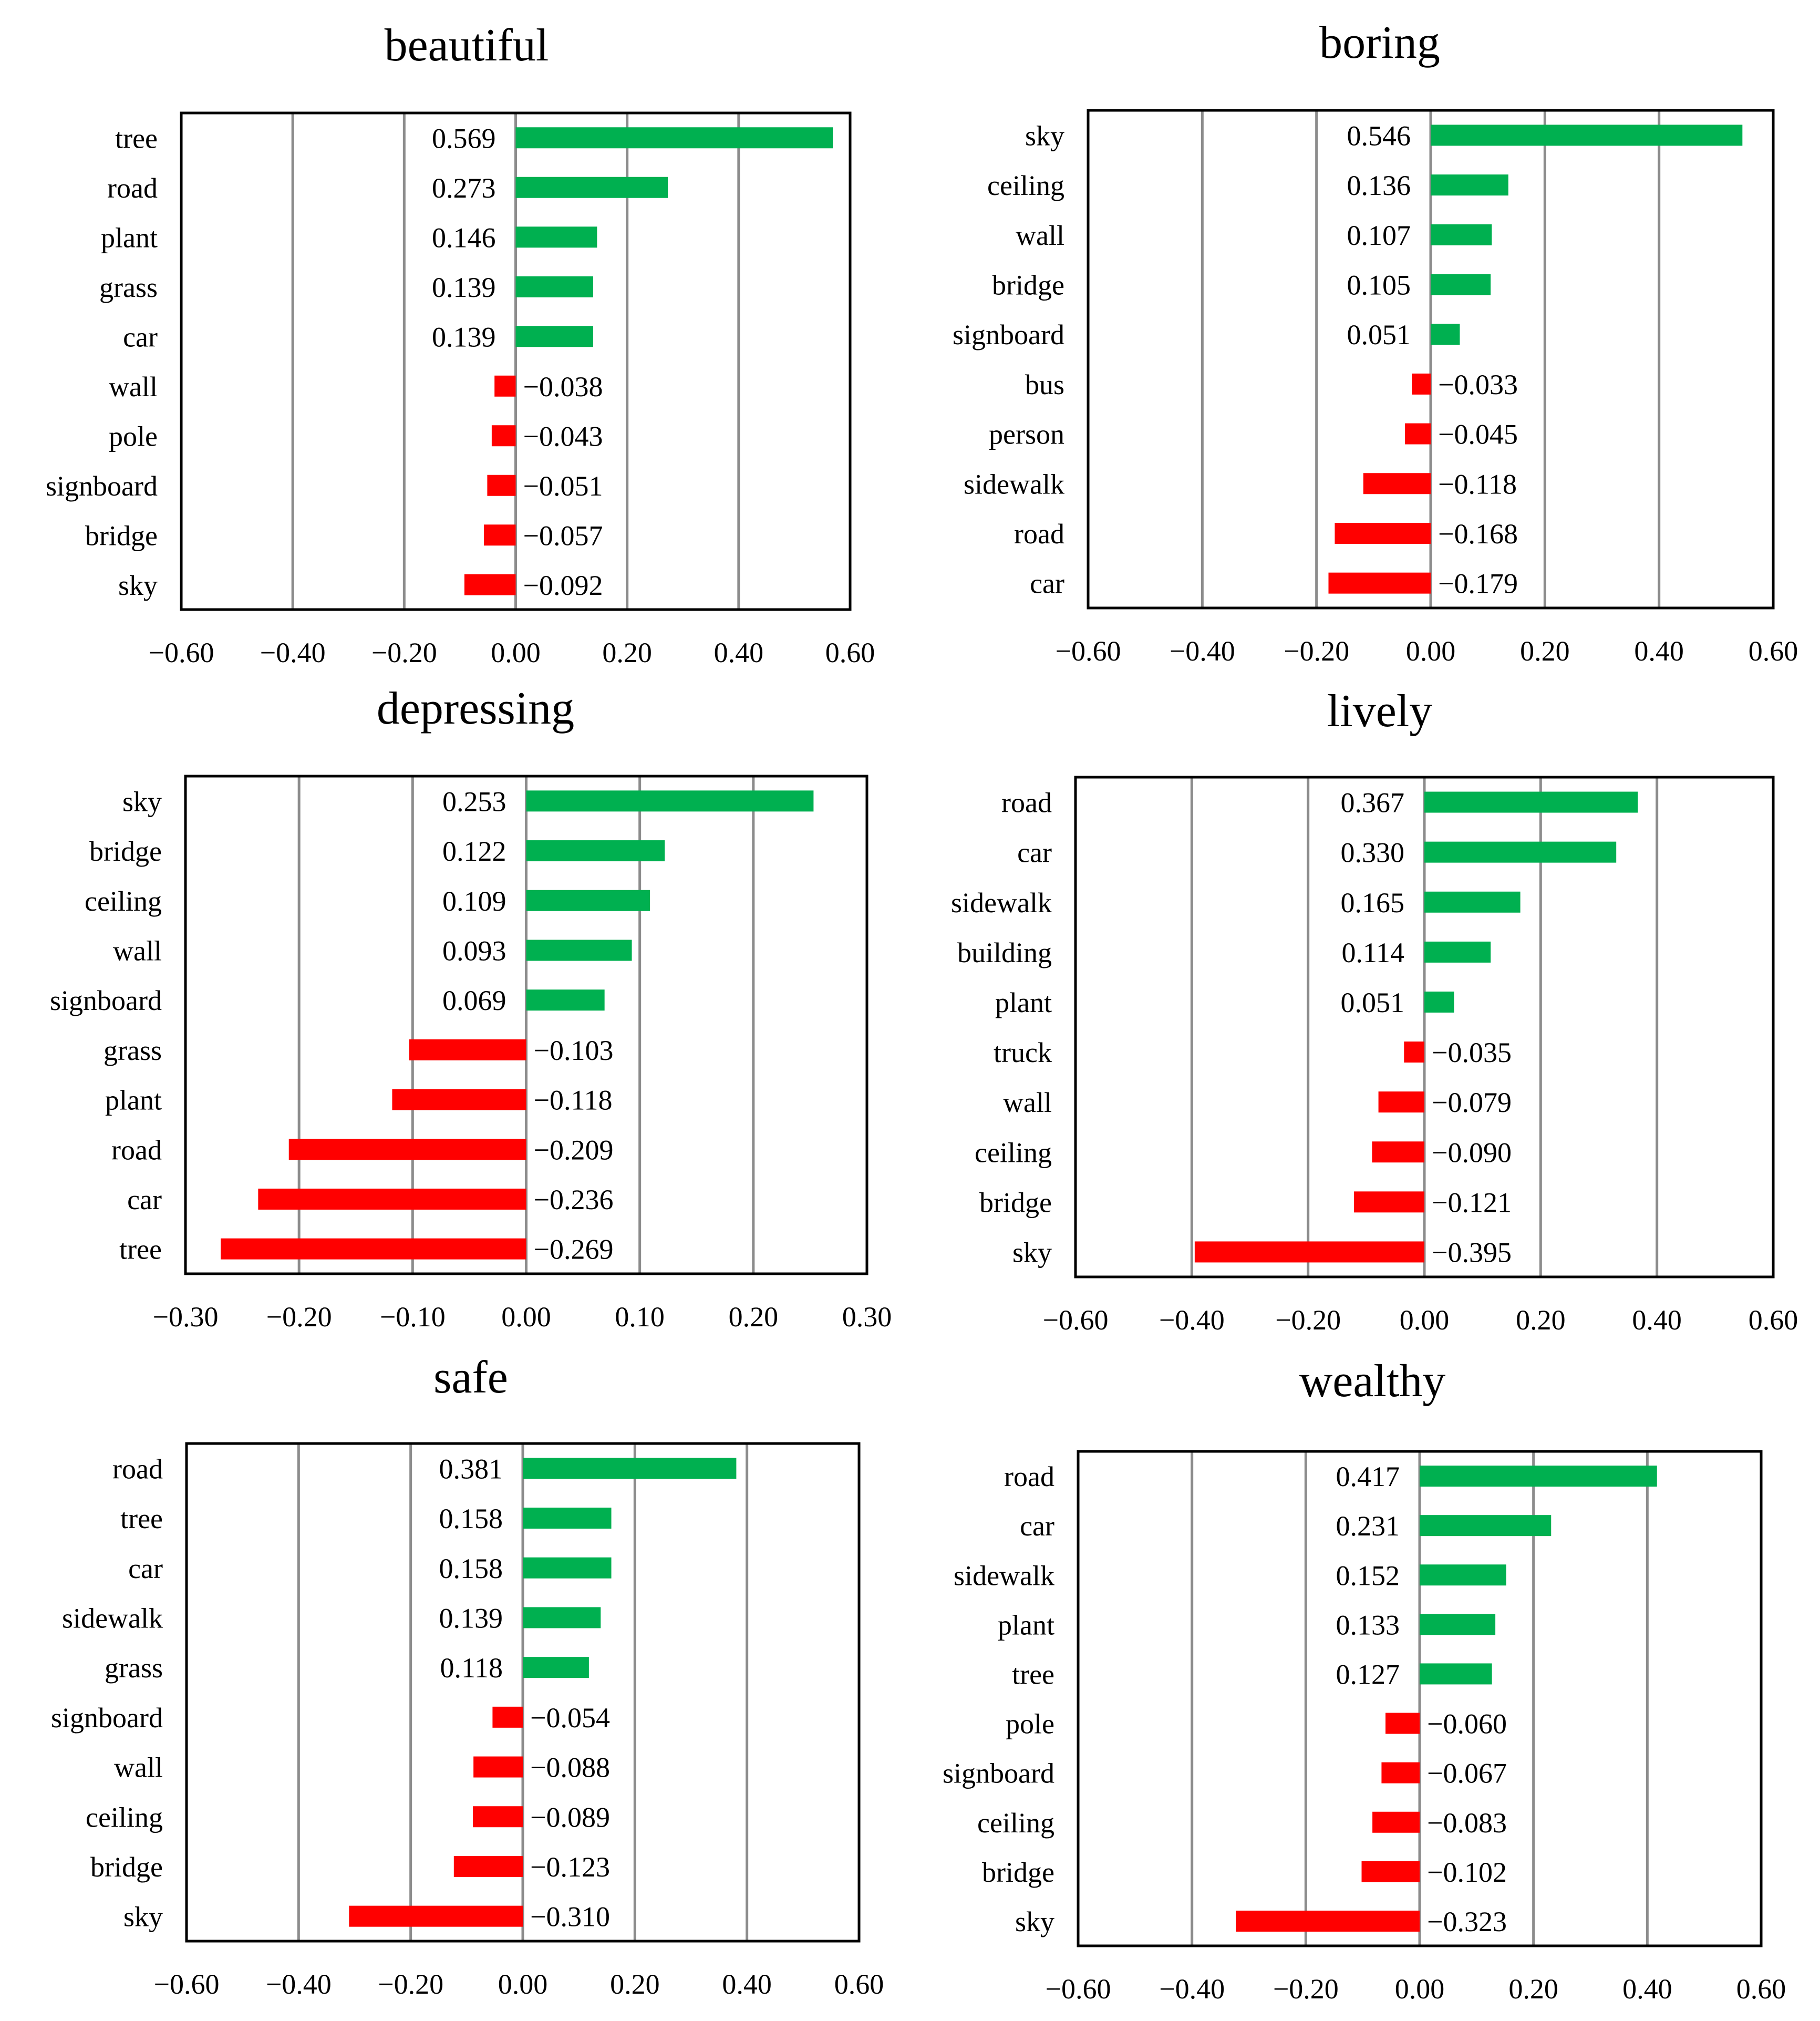  I want to click on category-label: truck, so click(1023, 1052).